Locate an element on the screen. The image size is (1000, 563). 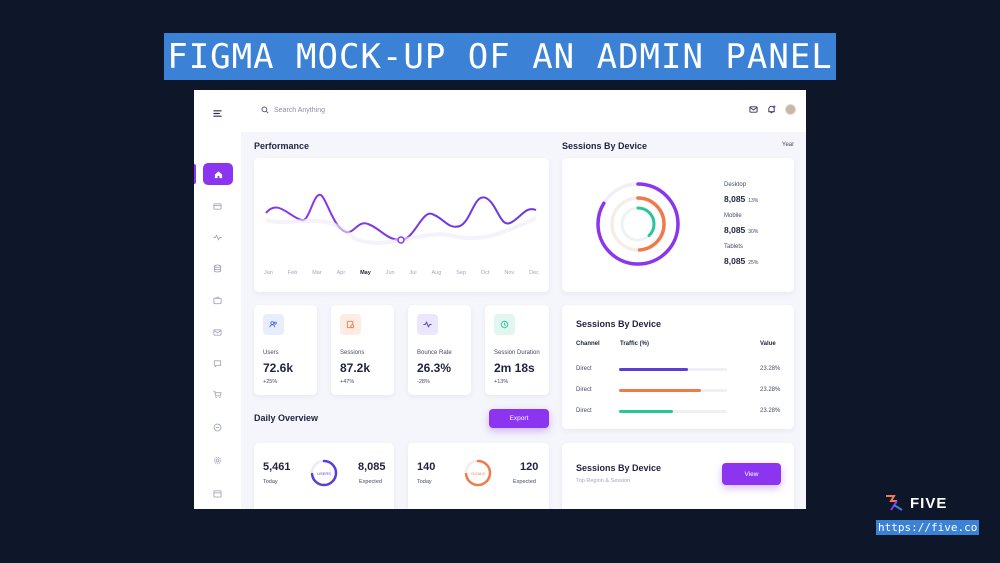
view-button: View is located at coordinates (751, 474).